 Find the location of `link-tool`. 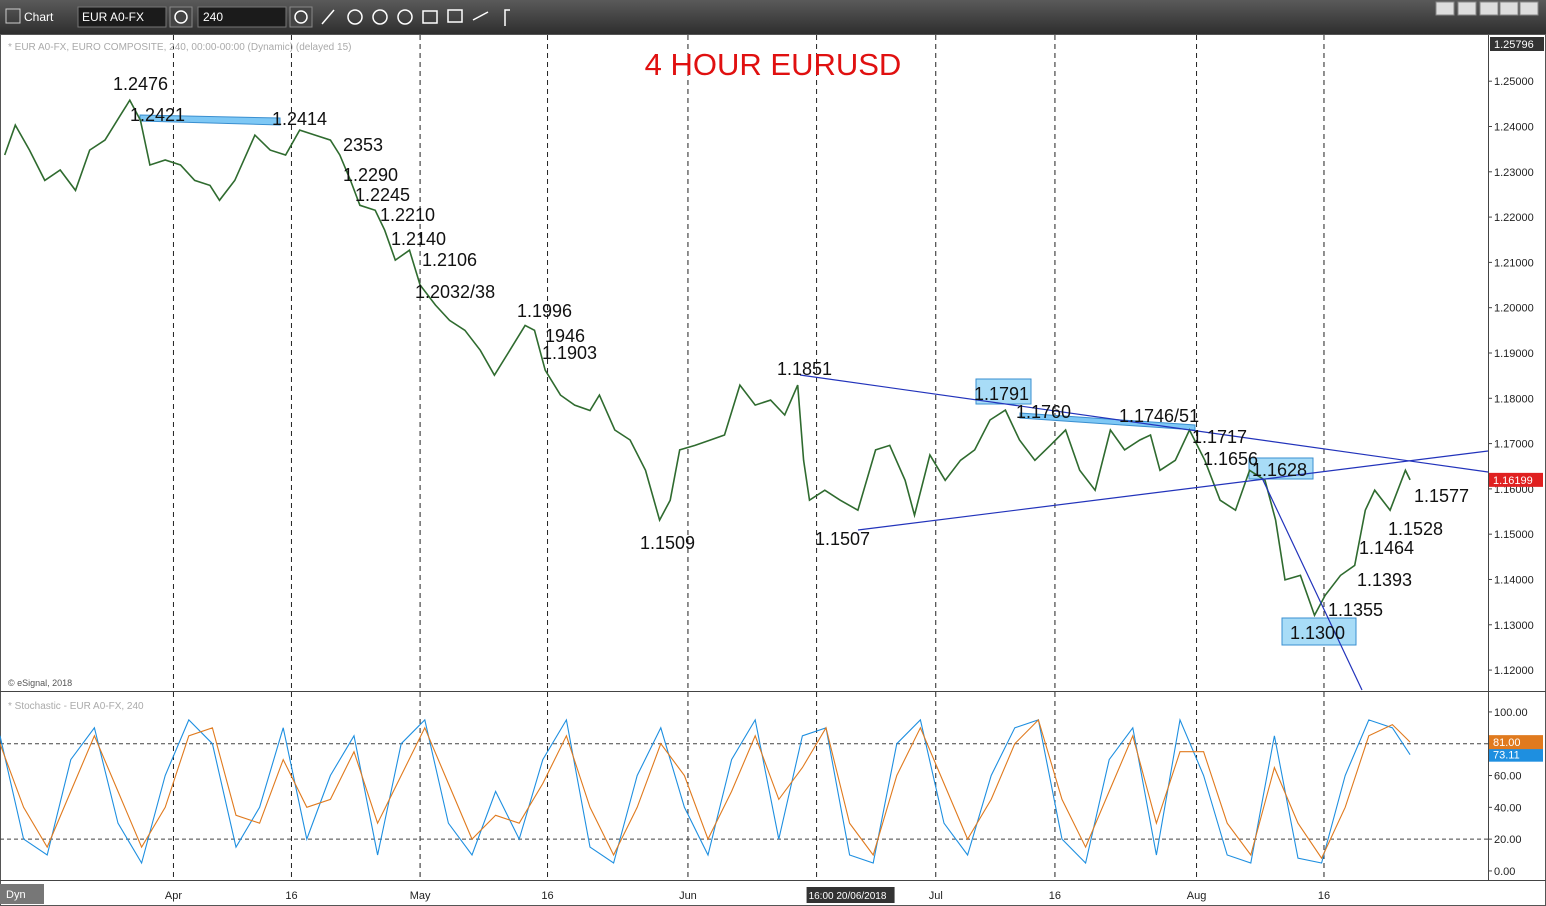

link-tool is located at coordinates (430, 17).